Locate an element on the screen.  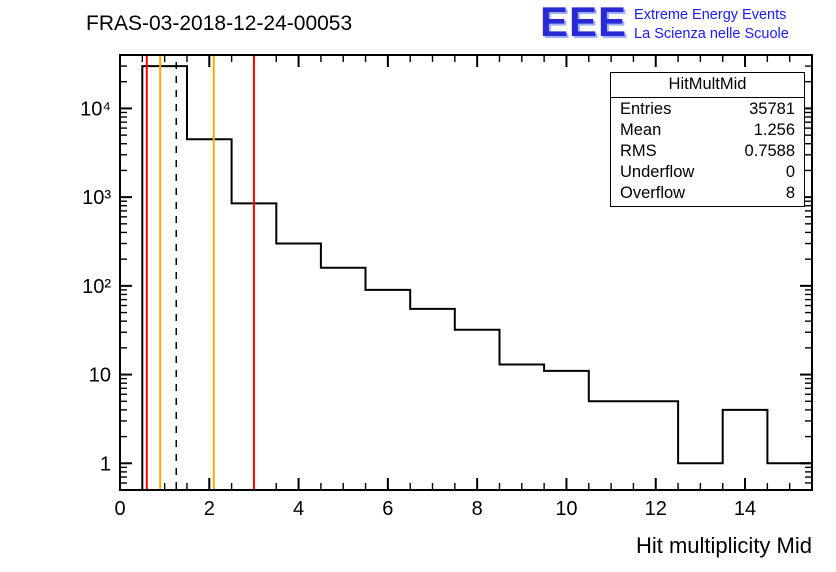
stat-label: Entries is located at coordinates (646, 109).